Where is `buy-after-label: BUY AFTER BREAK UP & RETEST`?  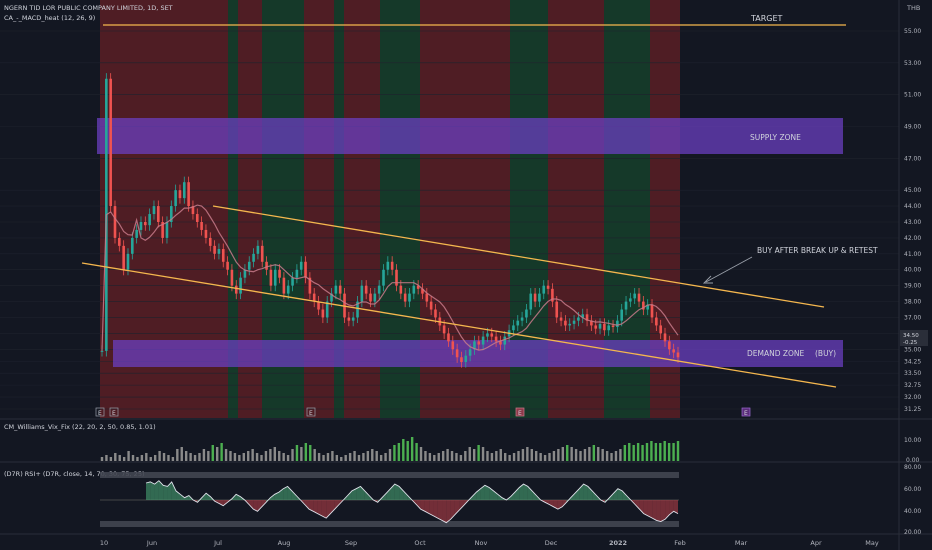
buy-after-label: BUY AFTER BREAK UP & RETEST is located at coordinates (817, 250).